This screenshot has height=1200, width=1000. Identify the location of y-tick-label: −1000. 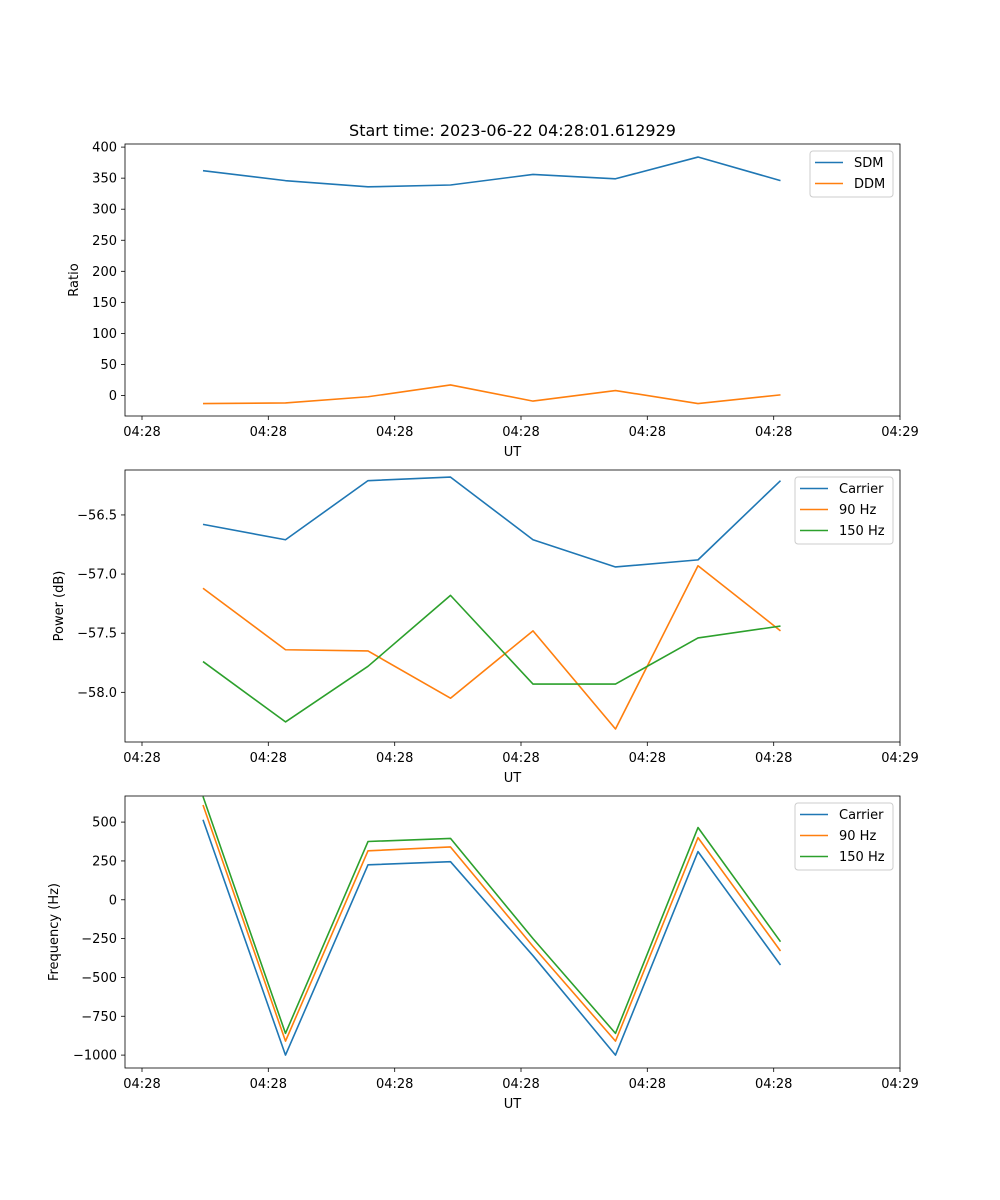
(95, 1056).